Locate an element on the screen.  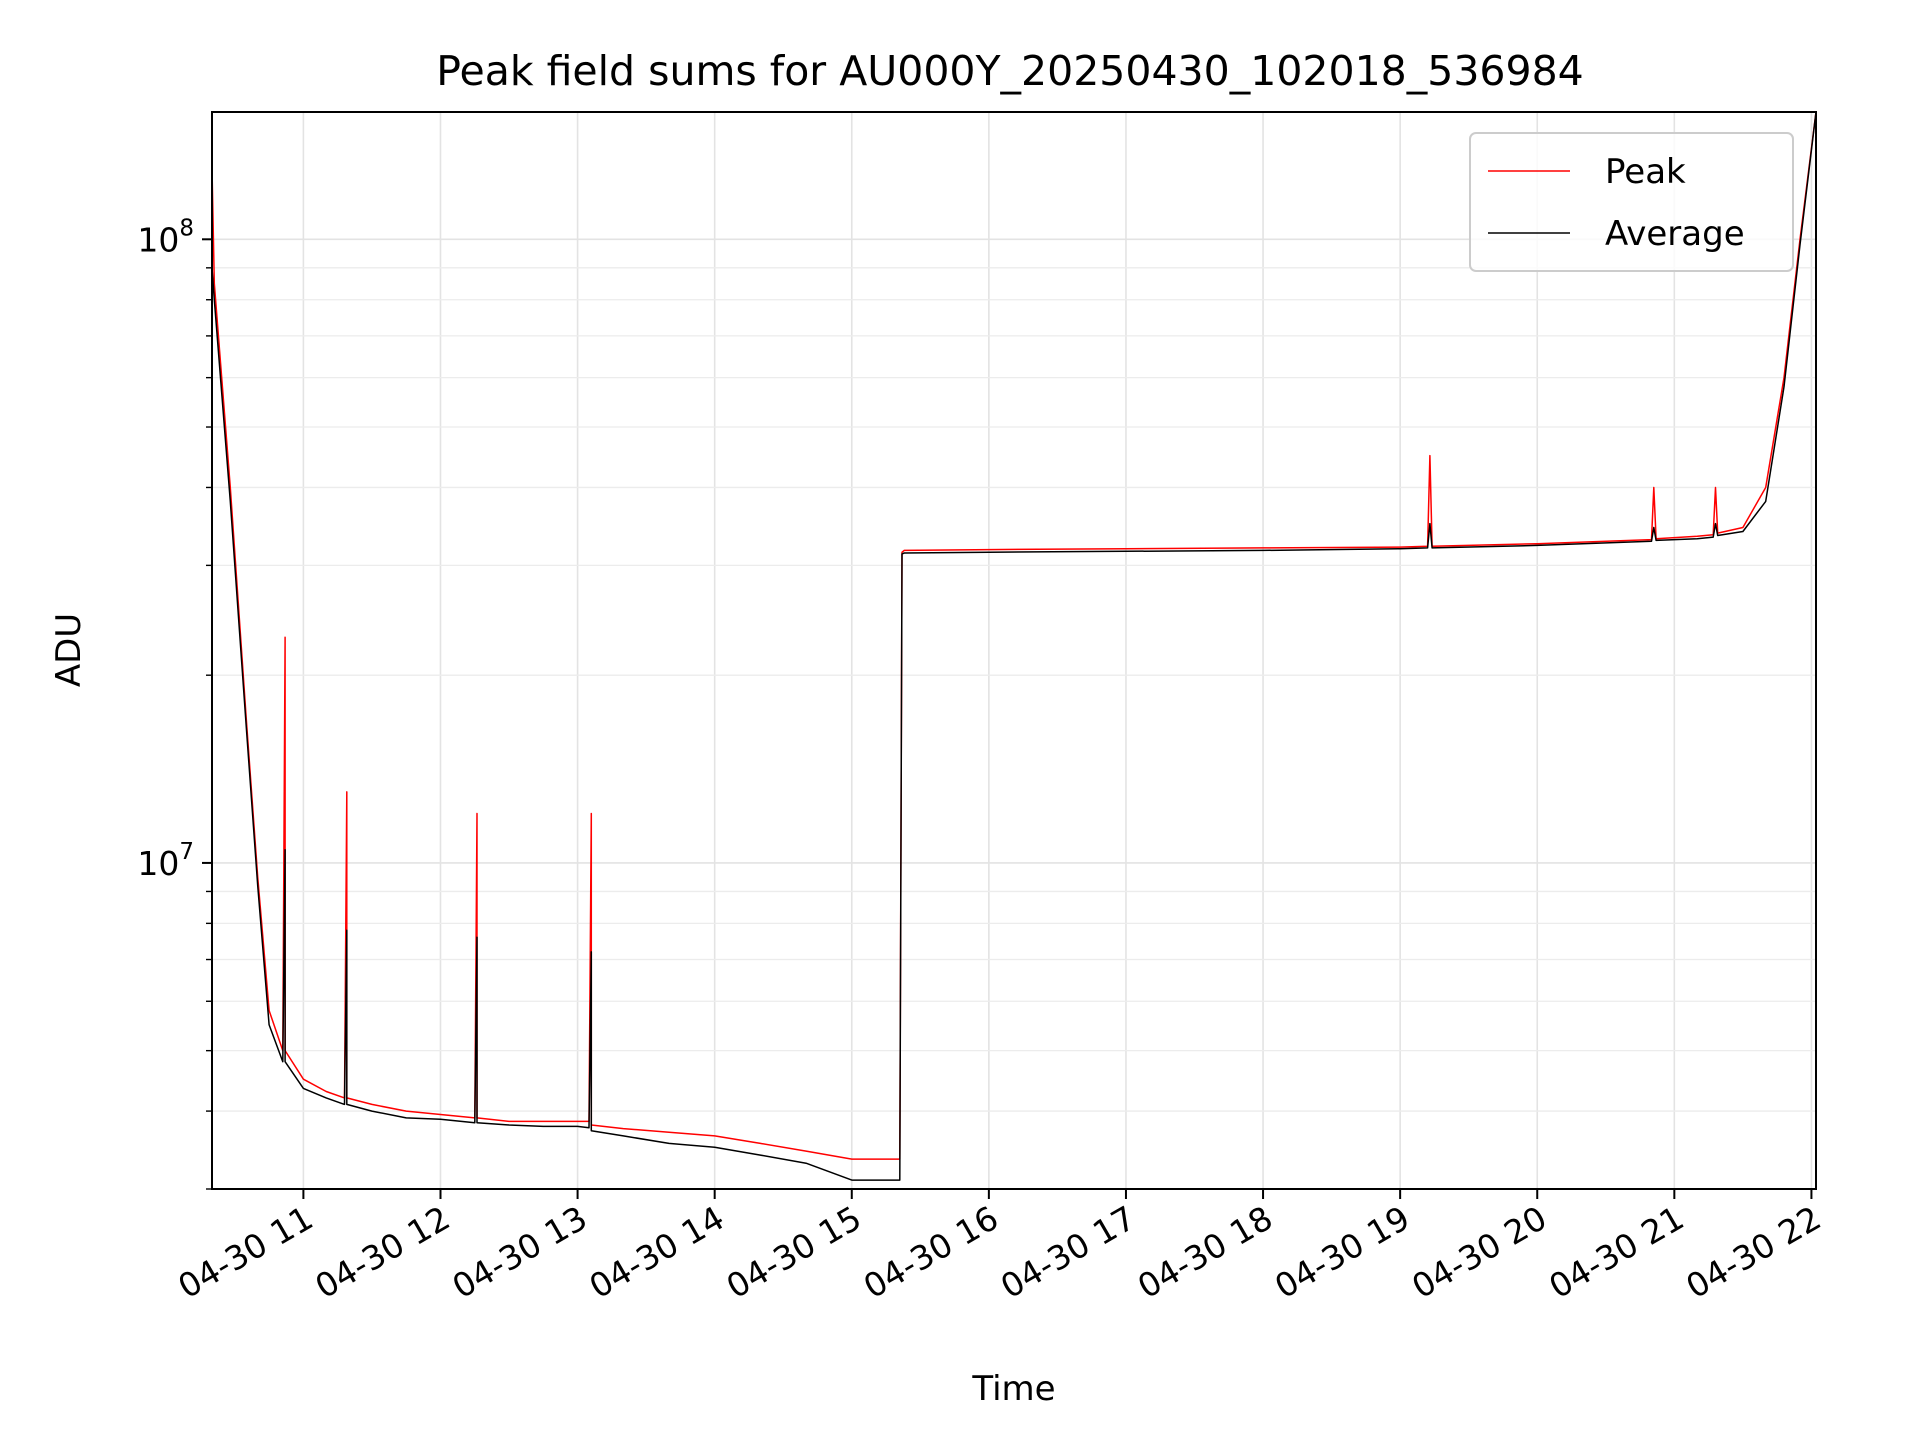
y-tick-exponent: 7 is located at coordinates (186, 852).